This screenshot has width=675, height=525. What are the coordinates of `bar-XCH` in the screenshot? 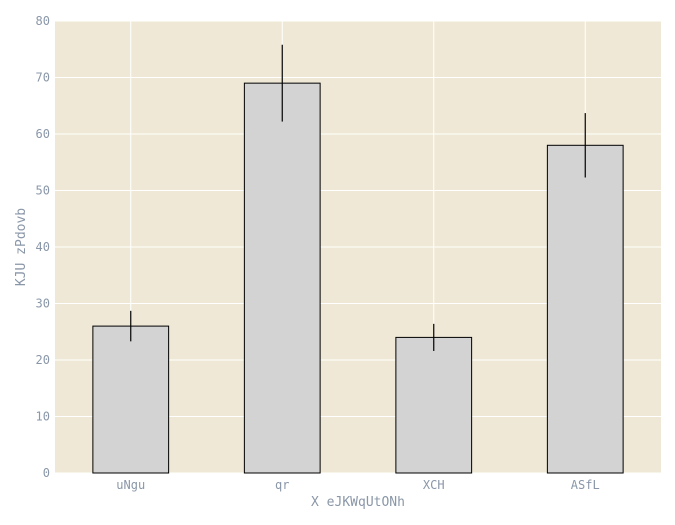 It's located at (434, 405).